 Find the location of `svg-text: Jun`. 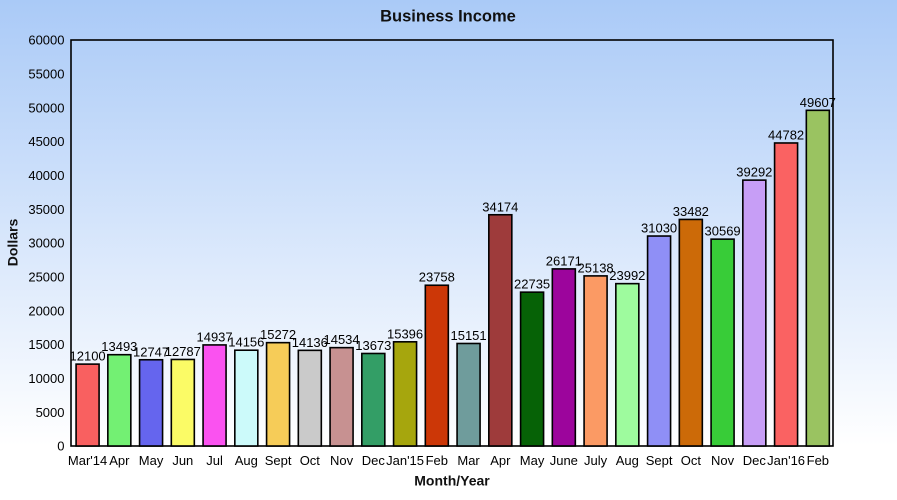

svg-text: Jun is located at coordinates (182, 460).